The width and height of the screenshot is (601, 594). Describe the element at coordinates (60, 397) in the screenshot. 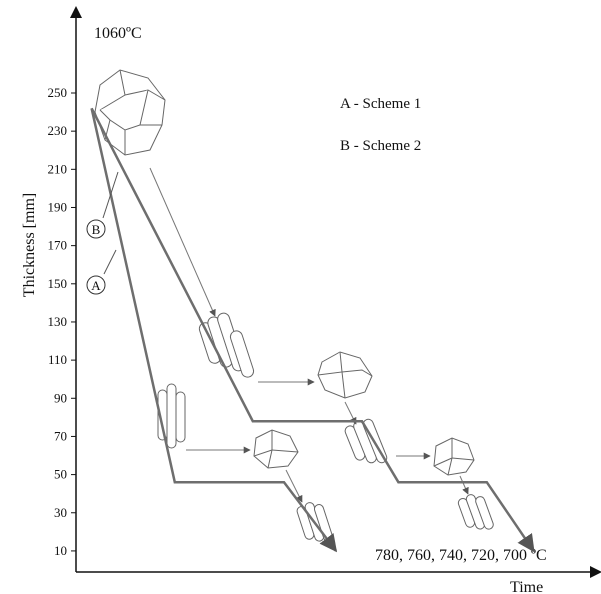

I see `y-tick-label: 90` at that location.